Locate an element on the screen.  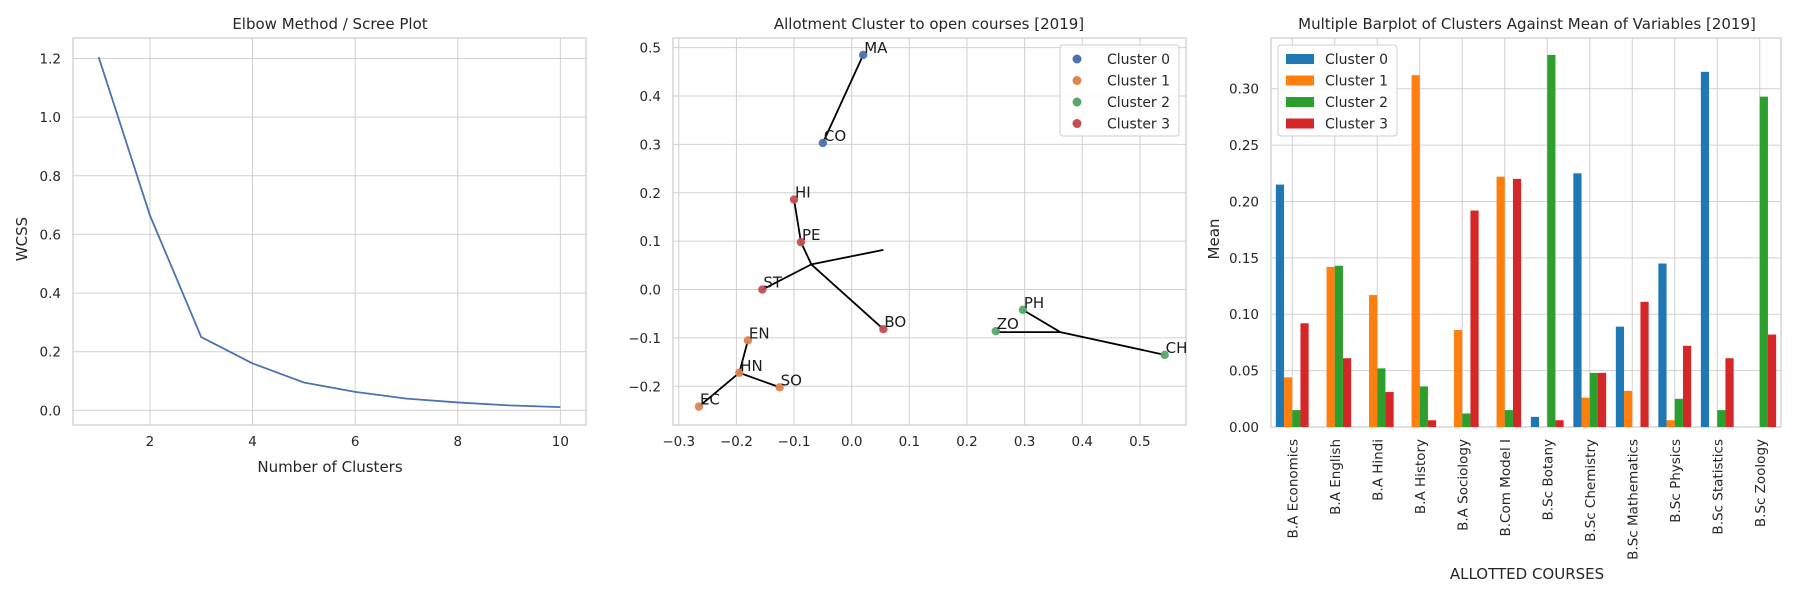
bar-cluster3-b-sc-physics is located at coordinates (1687, 386).